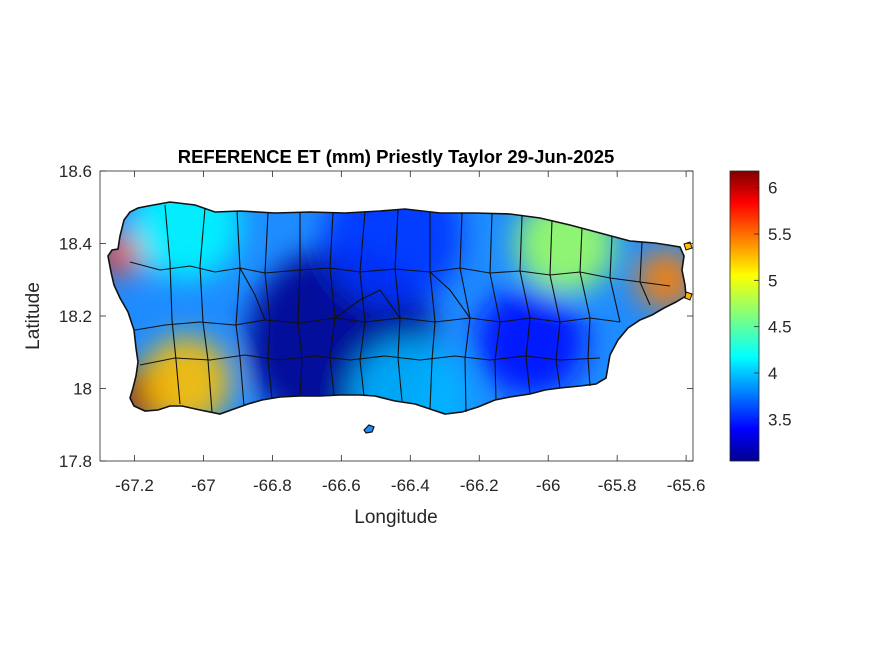 The width and height of the screenshot is (875, 656). I want to click on colorbar-tick-label: 4.5, so click(780, 327).